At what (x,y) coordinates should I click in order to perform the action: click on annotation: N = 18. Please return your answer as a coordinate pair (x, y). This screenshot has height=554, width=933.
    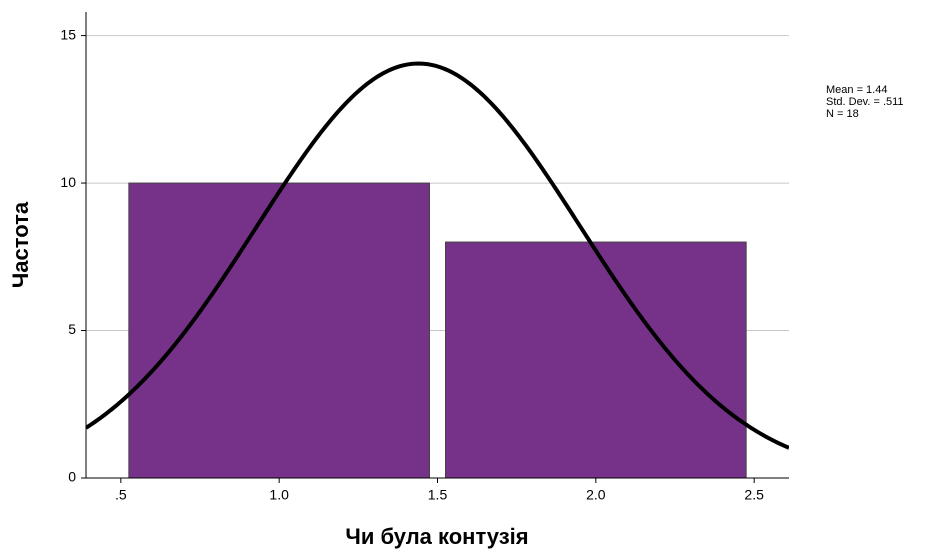
    Looking at the image, I should click on (842, 114).